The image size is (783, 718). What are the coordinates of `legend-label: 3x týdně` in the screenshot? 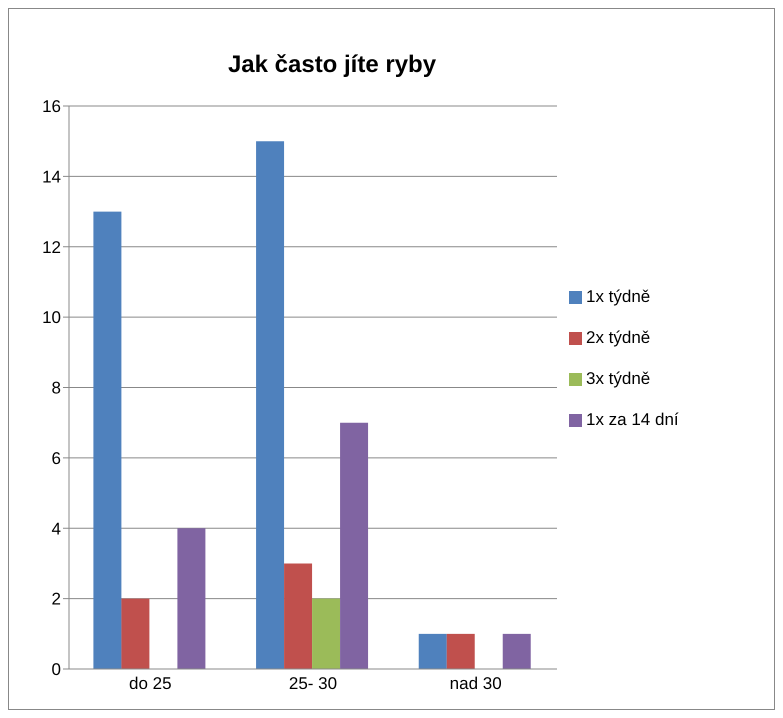 It's located at (618, 378).